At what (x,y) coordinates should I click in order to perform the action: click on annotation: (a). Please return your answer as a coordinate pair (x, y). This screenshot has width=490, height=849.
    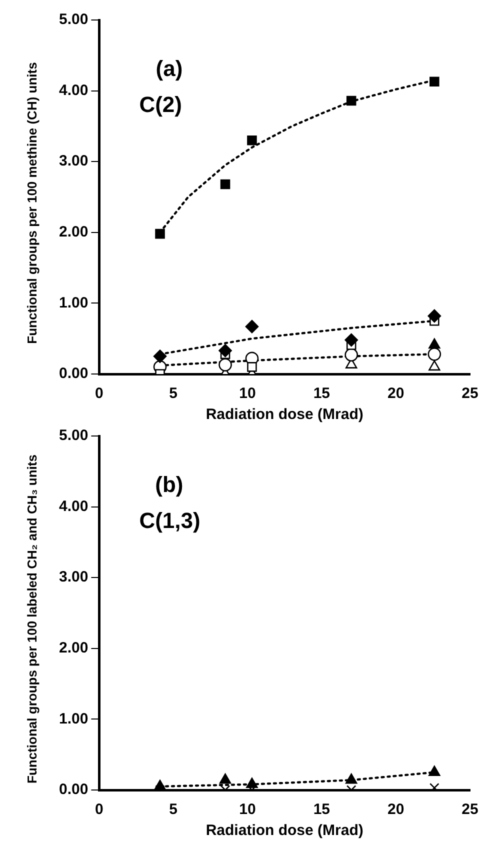
    Looking at the image, I should click on (169, 69).